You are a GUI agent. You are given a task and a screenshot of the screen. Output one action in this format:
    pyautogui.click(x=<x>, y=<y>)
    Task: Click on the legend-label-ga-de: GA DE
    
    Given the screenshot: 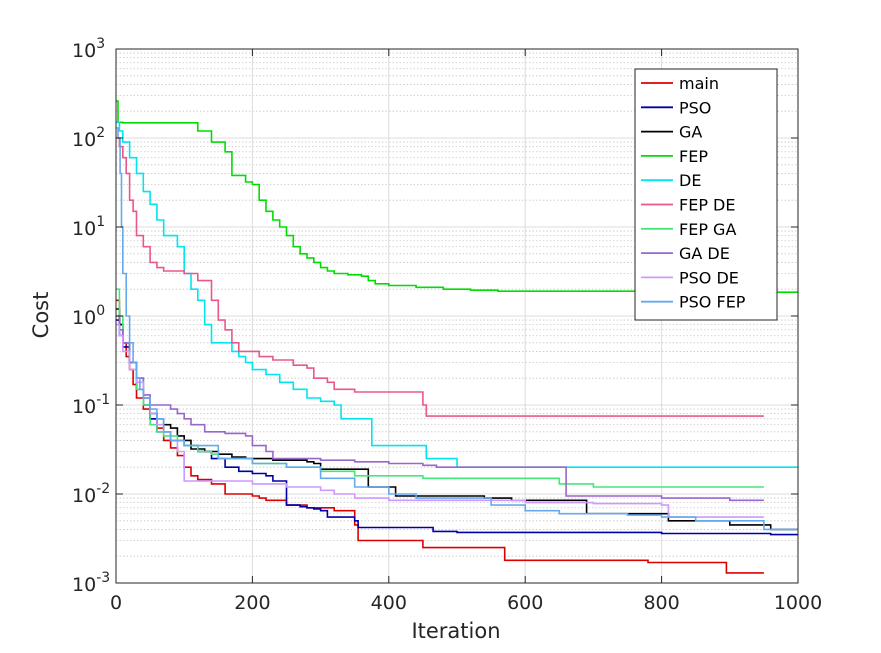 What is the action you would take?
    pyautogui.click(x=704, y=253)
    